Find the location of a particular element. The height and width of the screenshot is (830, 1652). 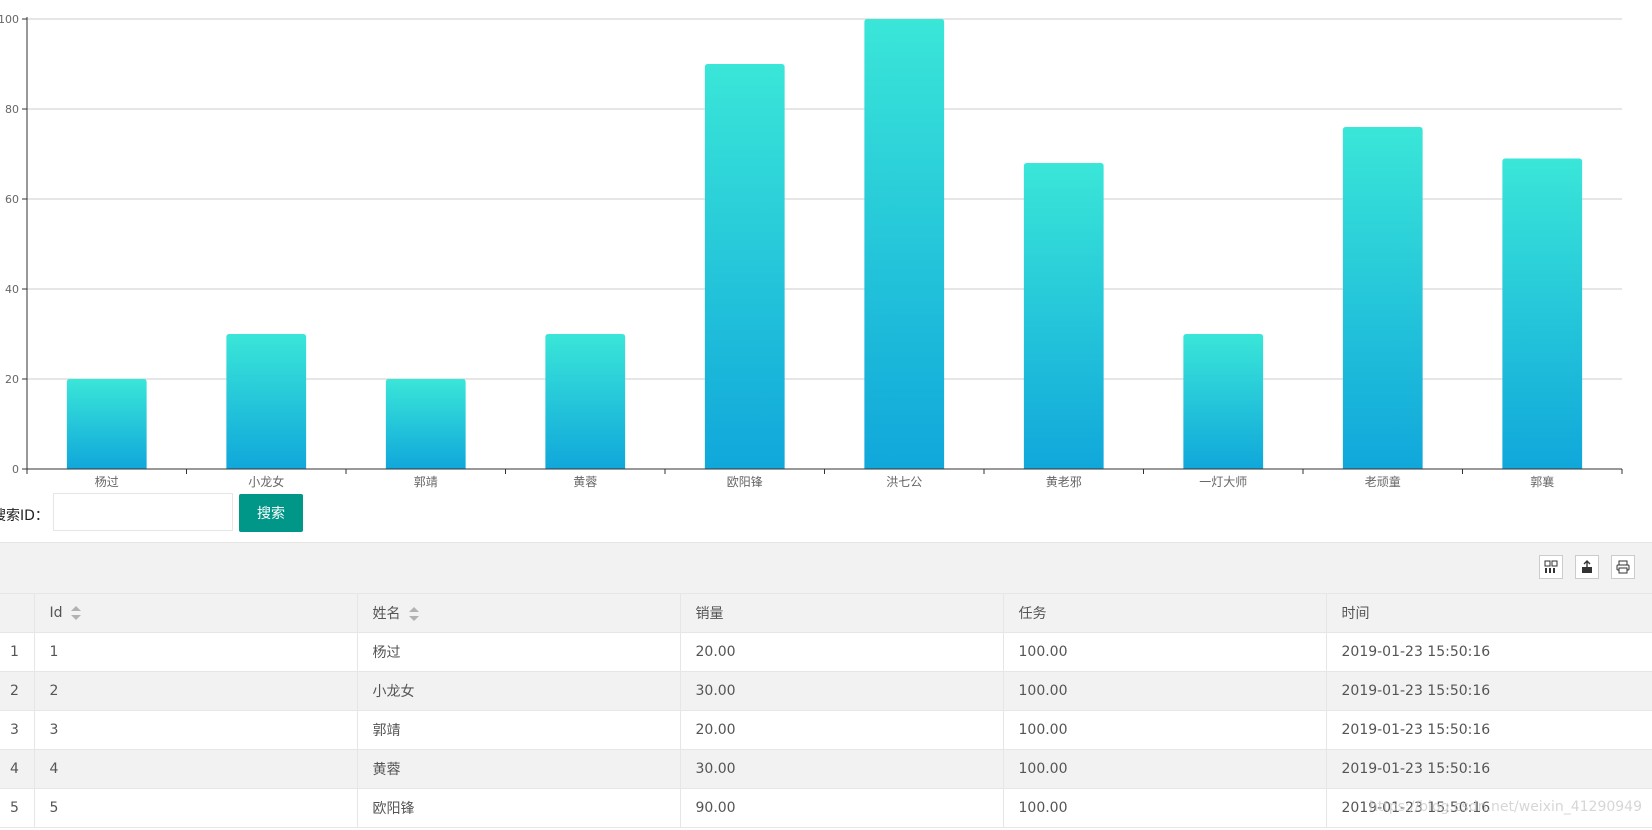

table-toolbar is located at coordinates (826, 568).